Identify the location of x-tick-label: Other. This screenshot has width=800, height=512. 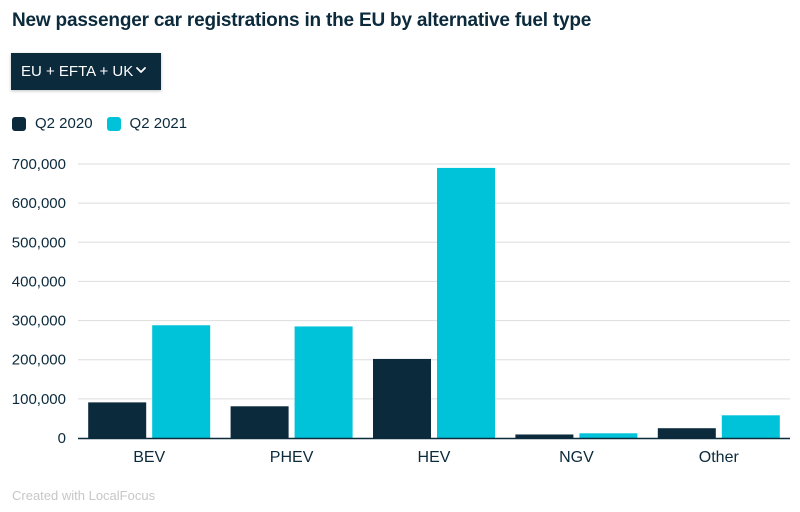
(719, 457).